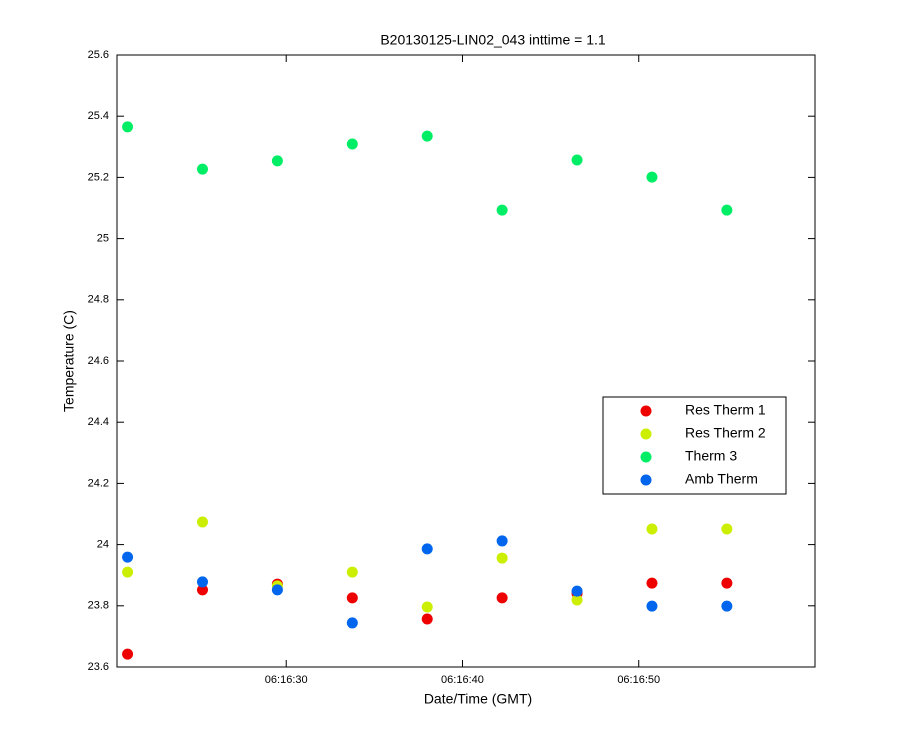 The image size is (900, 750). I want to click on y-tick-label: 25, so click(103, 239).